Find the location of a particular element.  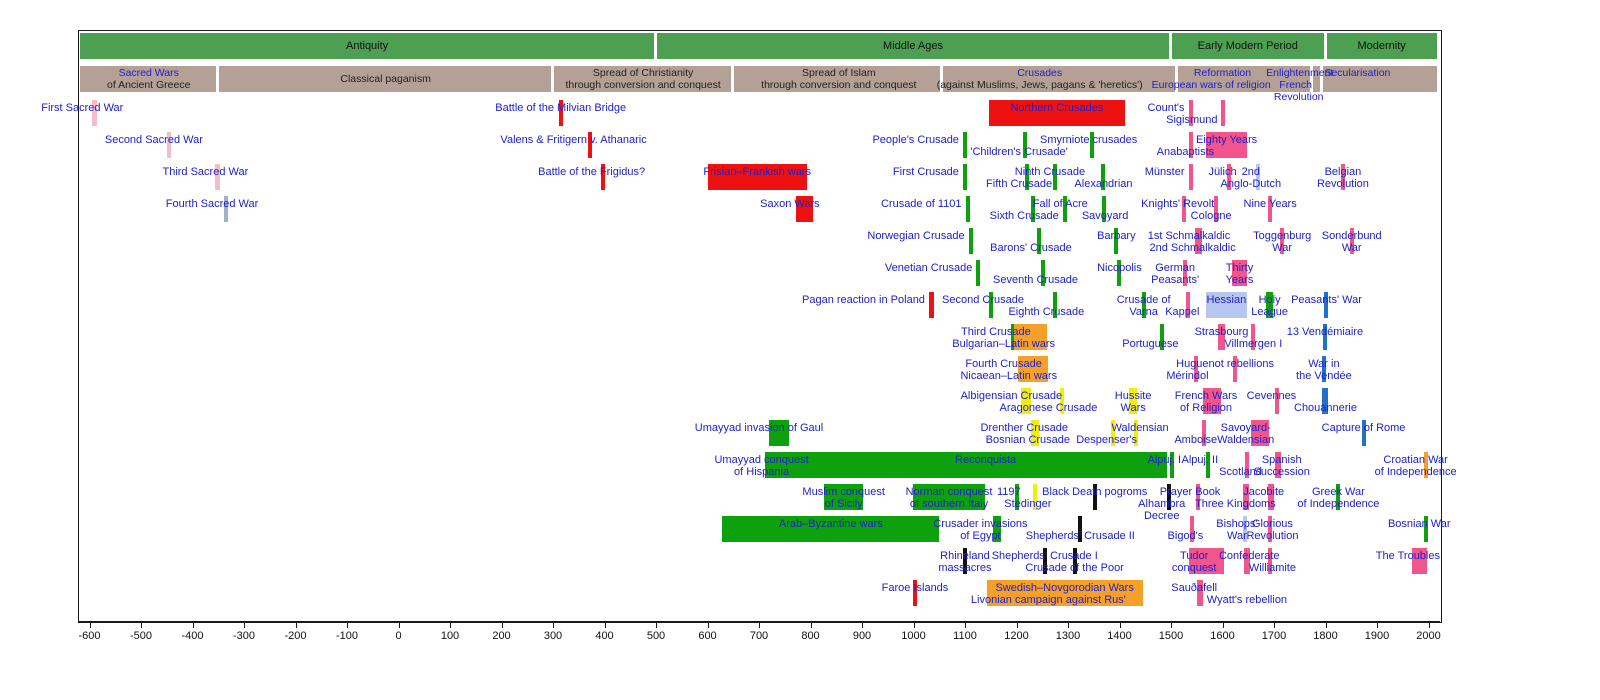

event-label: Bigod's is located at coordinates (1185, 536).